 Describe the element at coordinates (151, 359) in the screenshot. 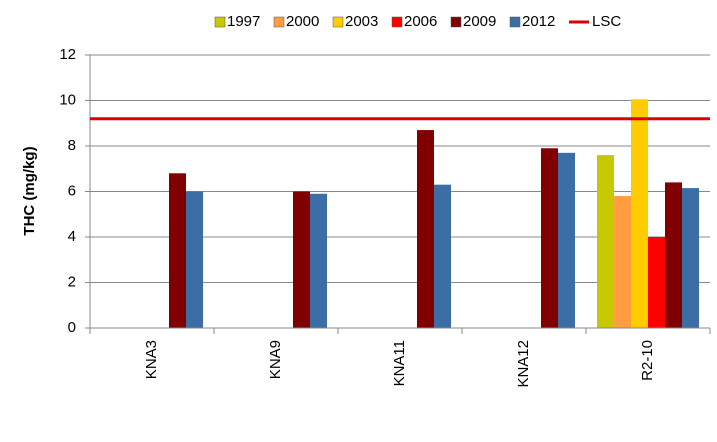

I see `x-tick-label: KNA3` at that location.